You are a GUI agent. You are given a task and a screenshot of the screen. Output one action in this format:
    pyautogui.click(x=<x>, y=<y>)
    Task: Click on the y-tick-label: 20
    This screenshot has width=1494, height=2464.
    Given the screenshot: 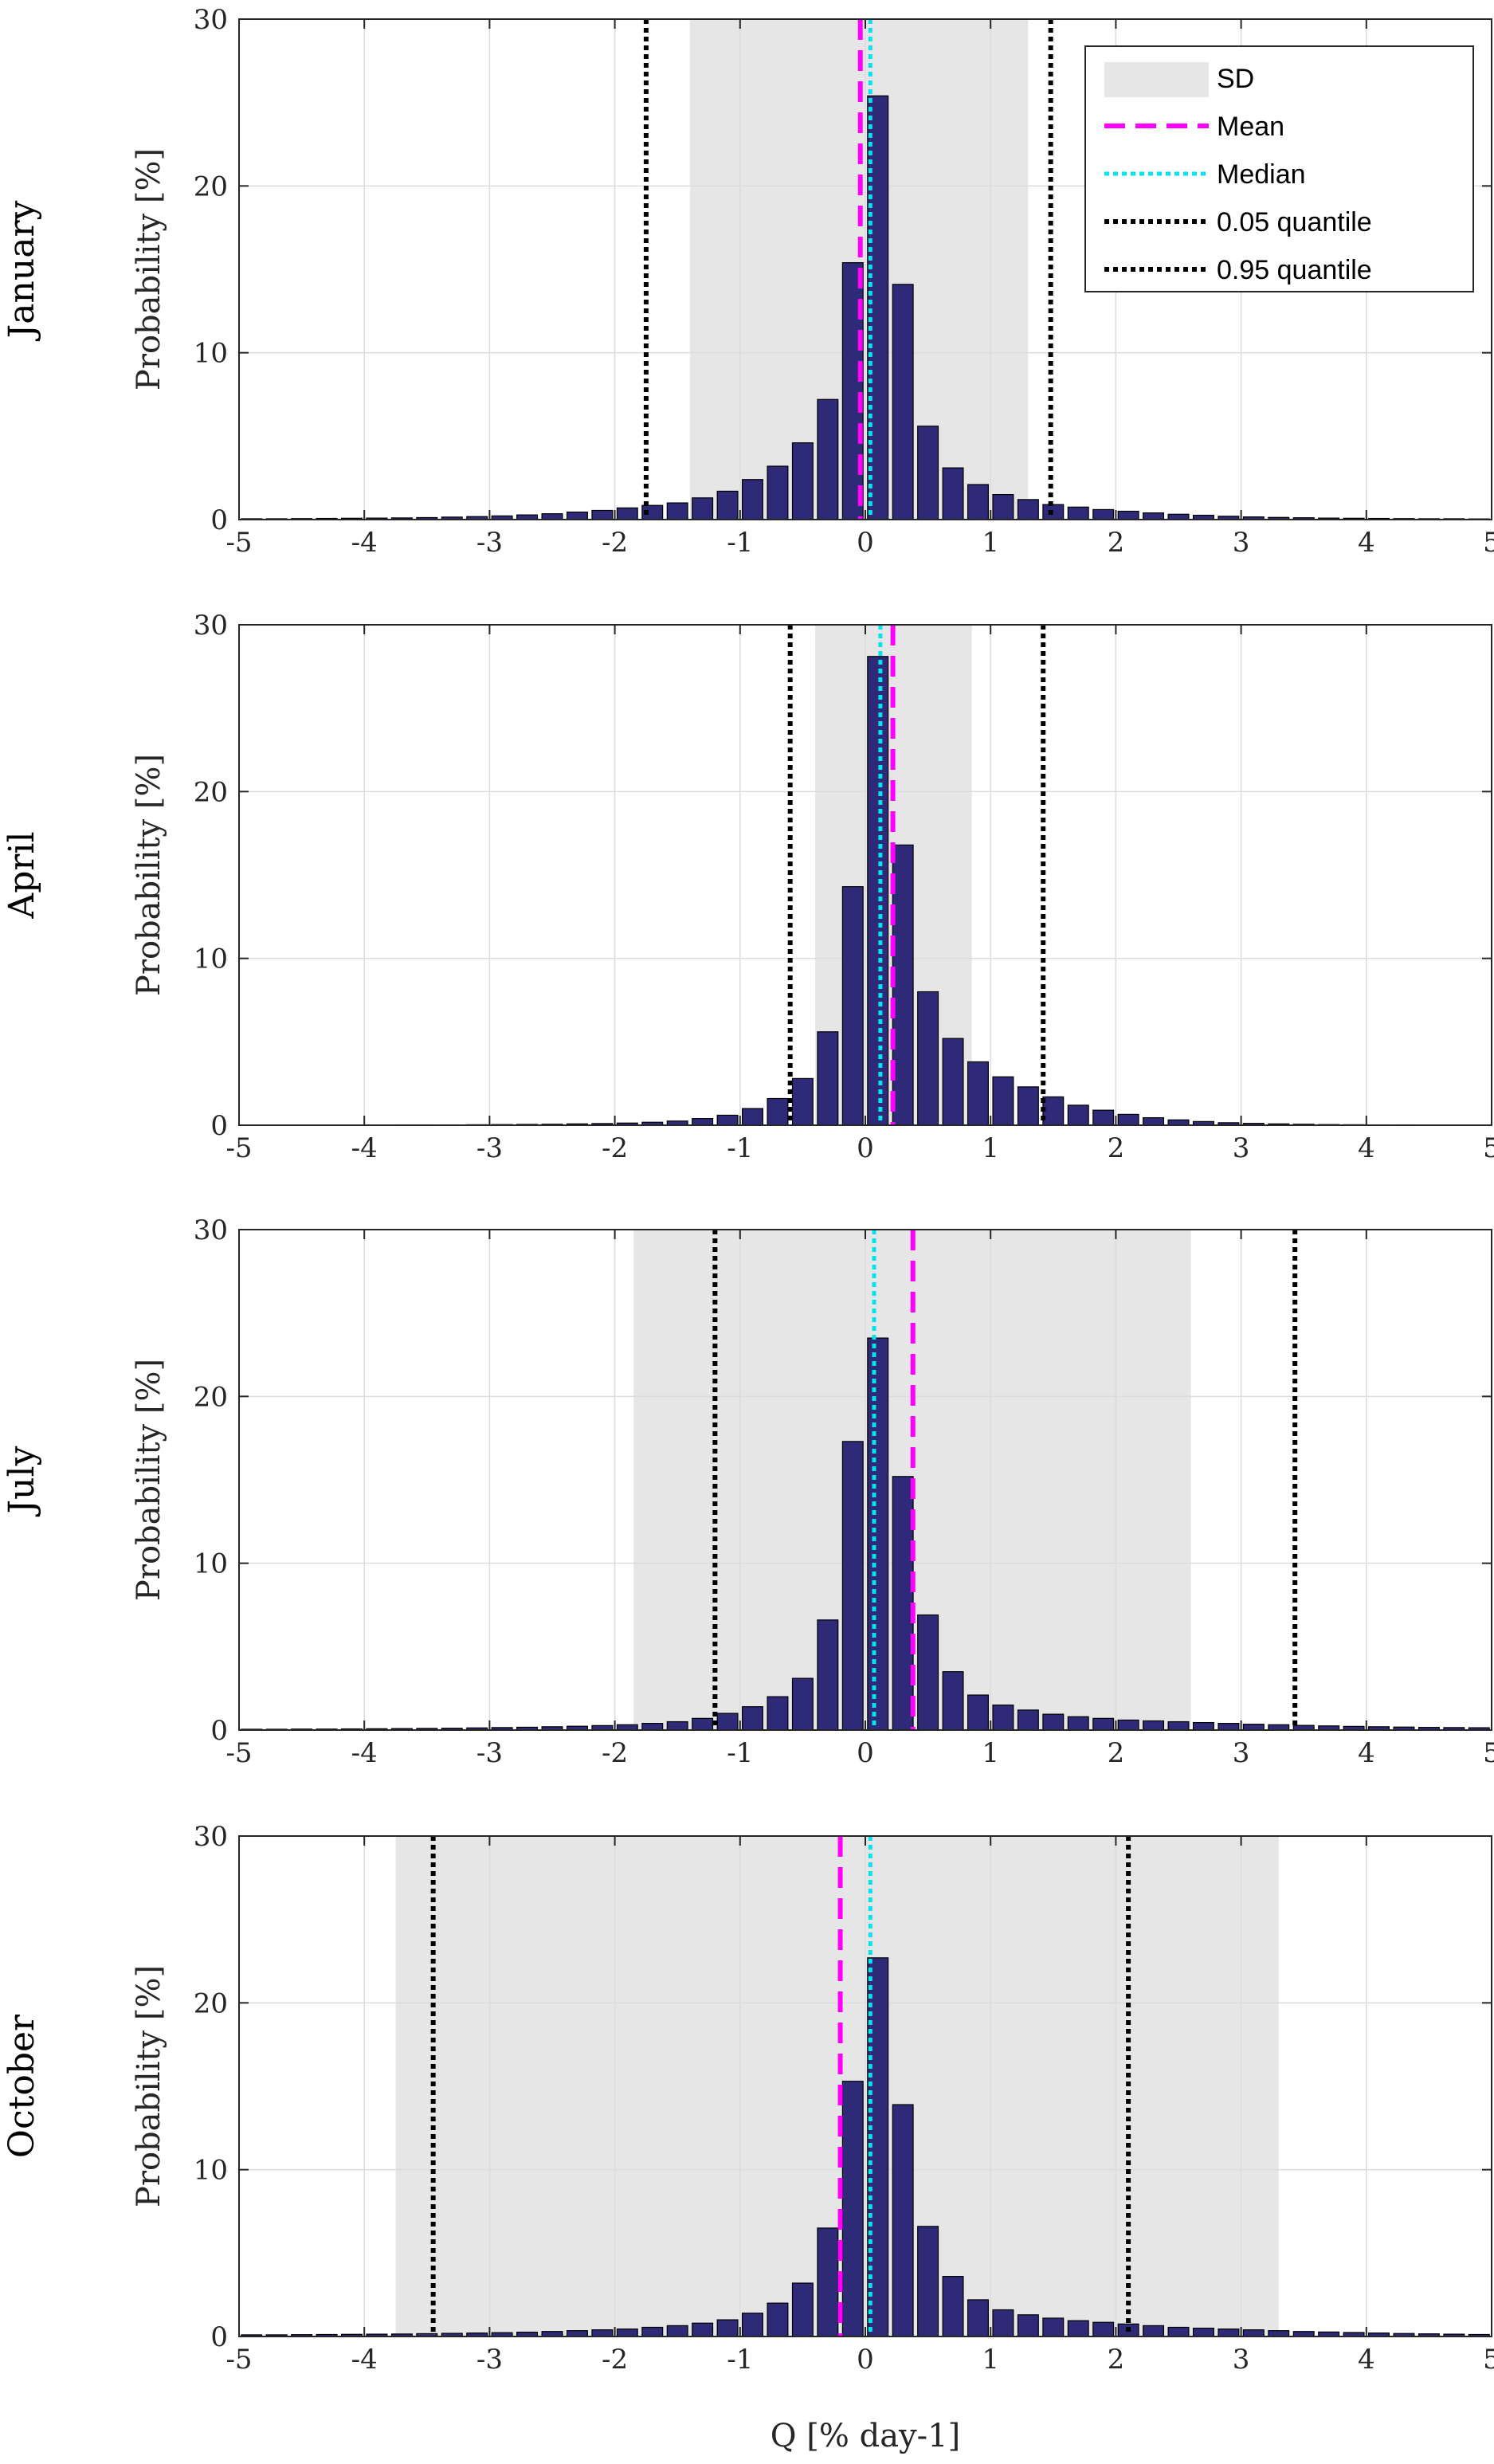 What is the action you would take?
    pyautogui.click(x=211, y=1397)
    